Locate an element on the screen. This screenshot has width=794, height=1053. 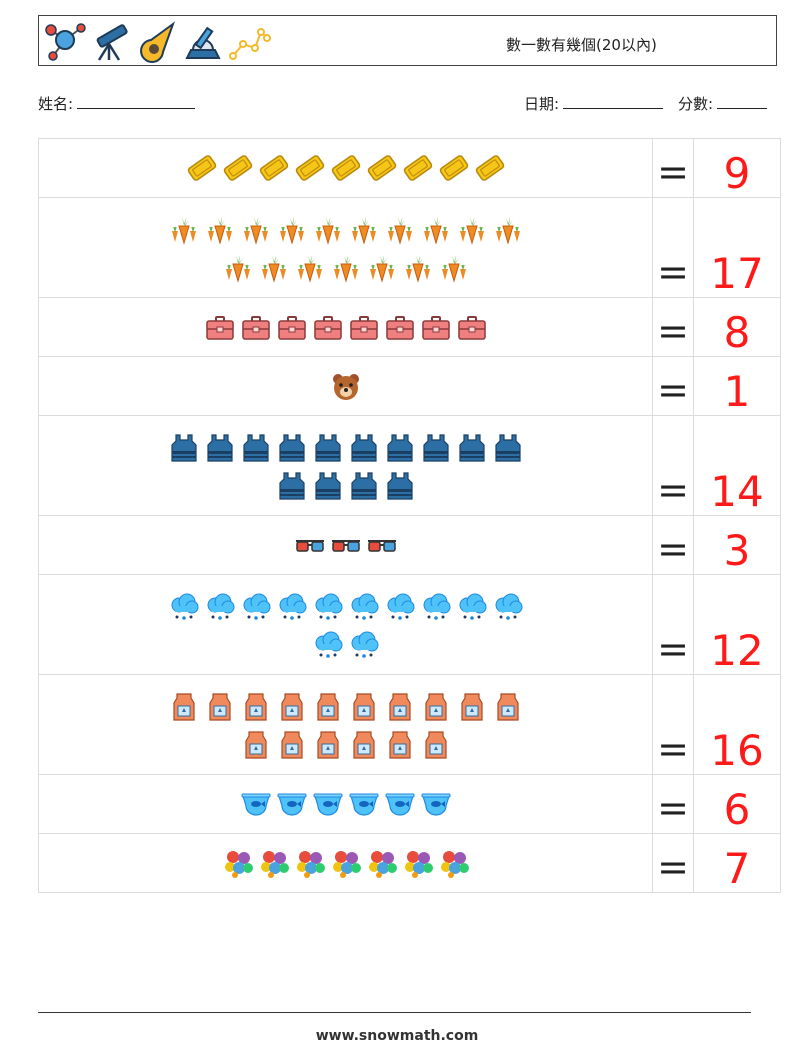
problem-row: = 6 is located at coordinates (409, 804).